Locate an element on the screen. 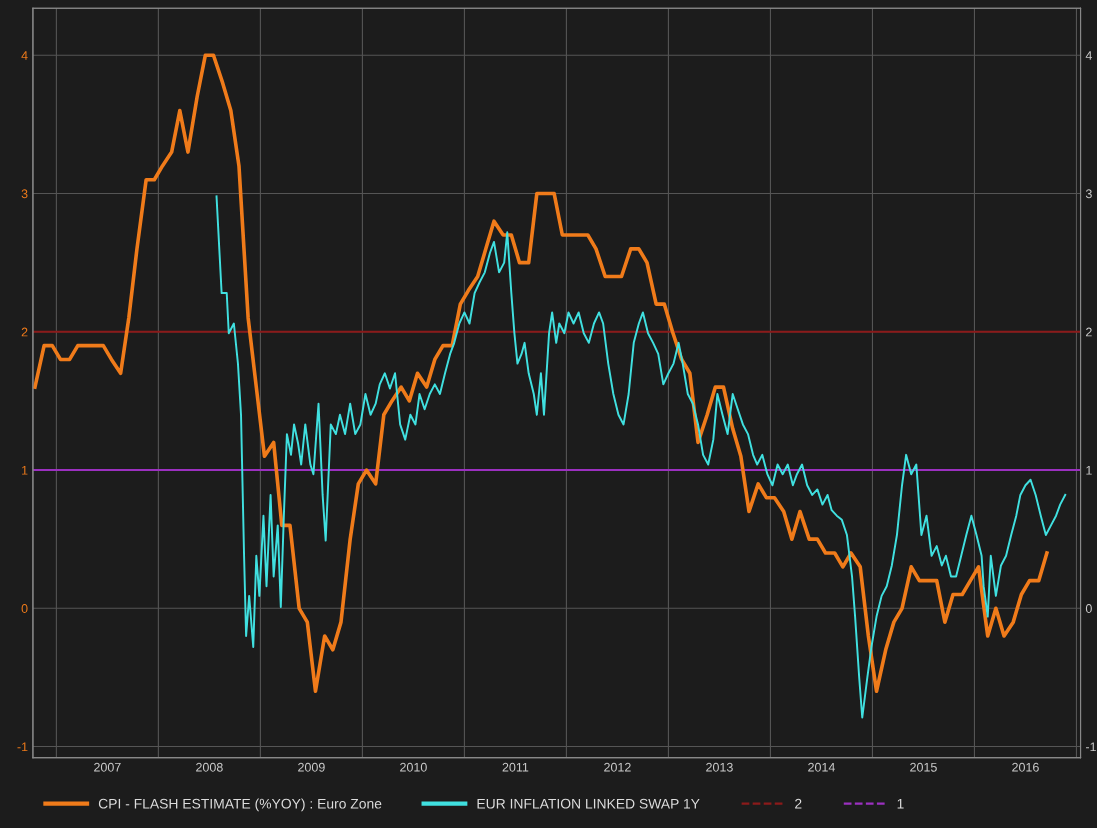  x-tick-label: 2015 is located at coordinates (923, 767).